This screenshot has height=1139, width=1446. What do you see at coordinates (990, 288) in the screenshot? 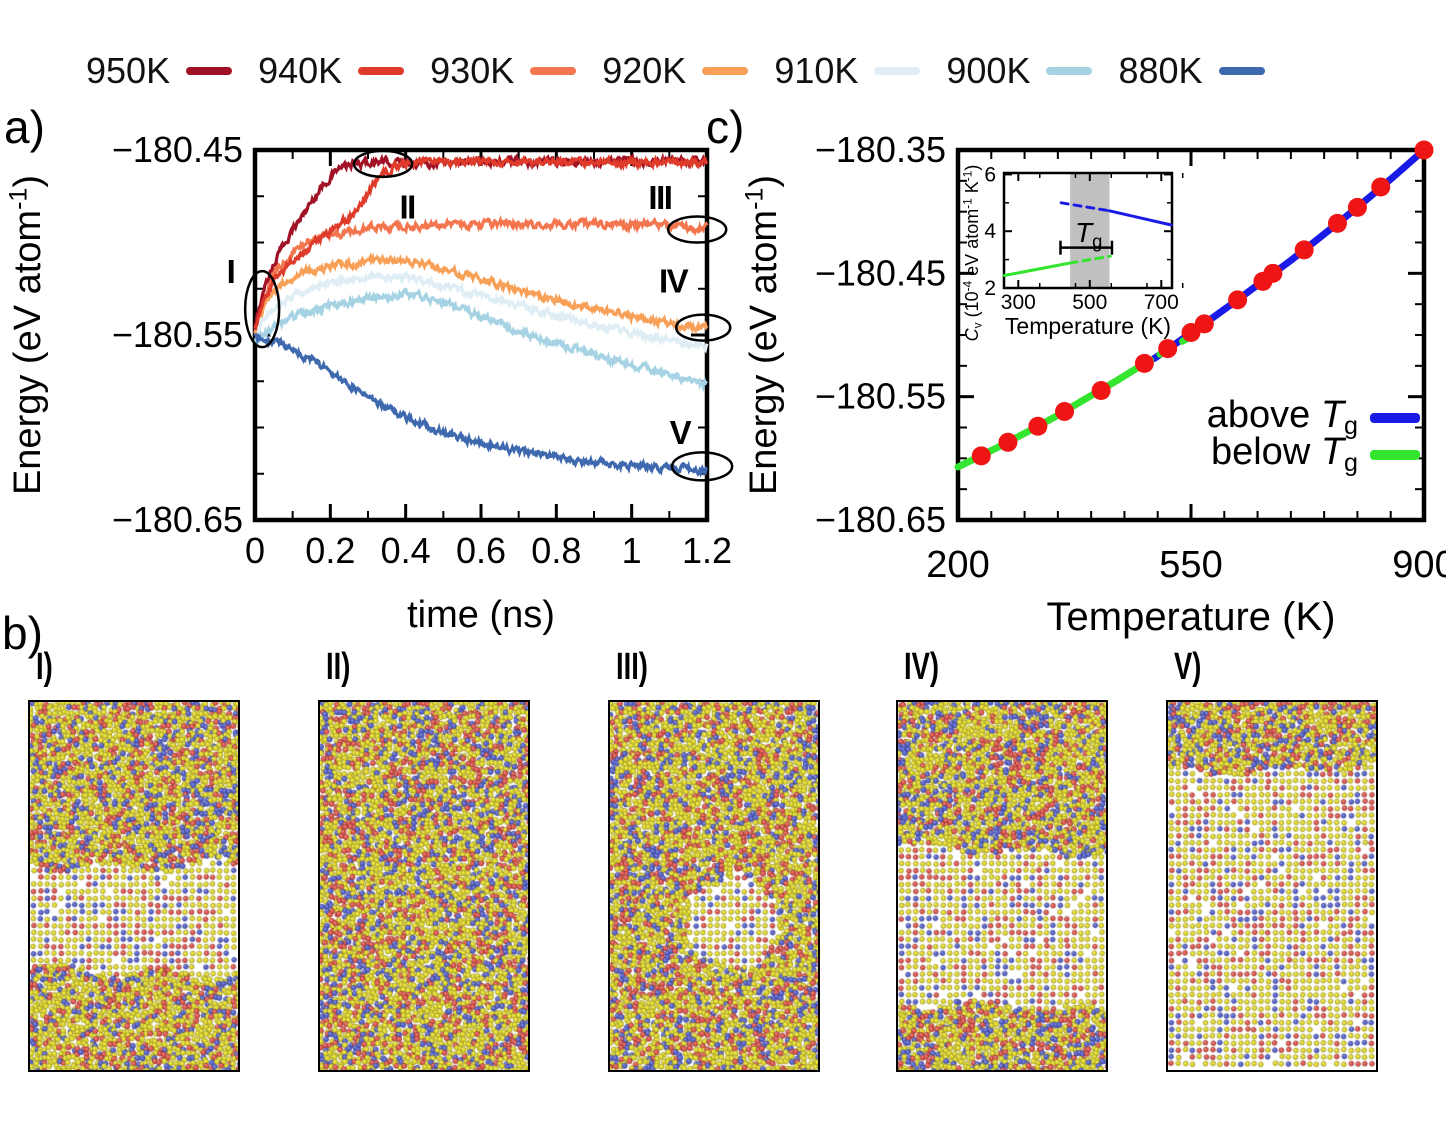
I see `inset-y-tick-label: 2` at bounding box center [990, 288].